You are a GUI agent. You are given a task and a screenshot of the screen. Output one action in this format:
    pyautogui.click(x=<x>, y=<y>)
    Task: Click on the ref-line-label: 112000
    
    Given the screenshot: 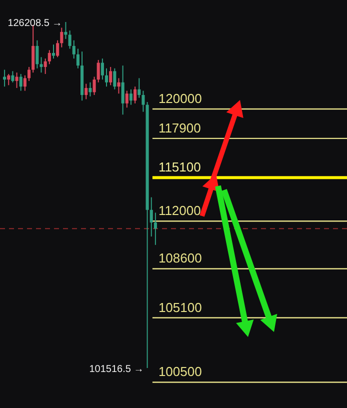 What is the action you would take?
    pyautogui.click(x=179, y=210)
    